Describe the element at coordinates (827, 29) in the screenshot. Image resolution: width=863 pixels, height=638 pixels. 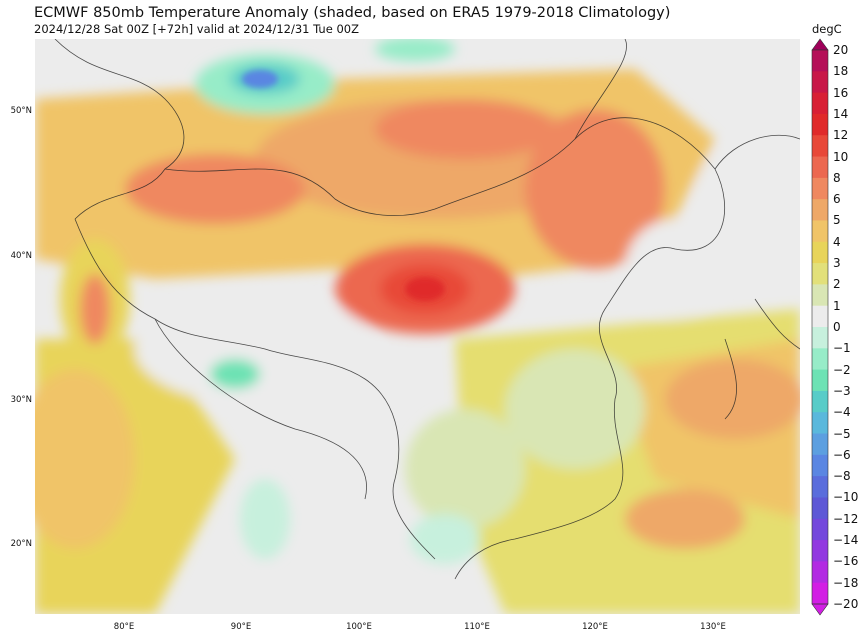
I see `colorbar-unit: degC` at that location.